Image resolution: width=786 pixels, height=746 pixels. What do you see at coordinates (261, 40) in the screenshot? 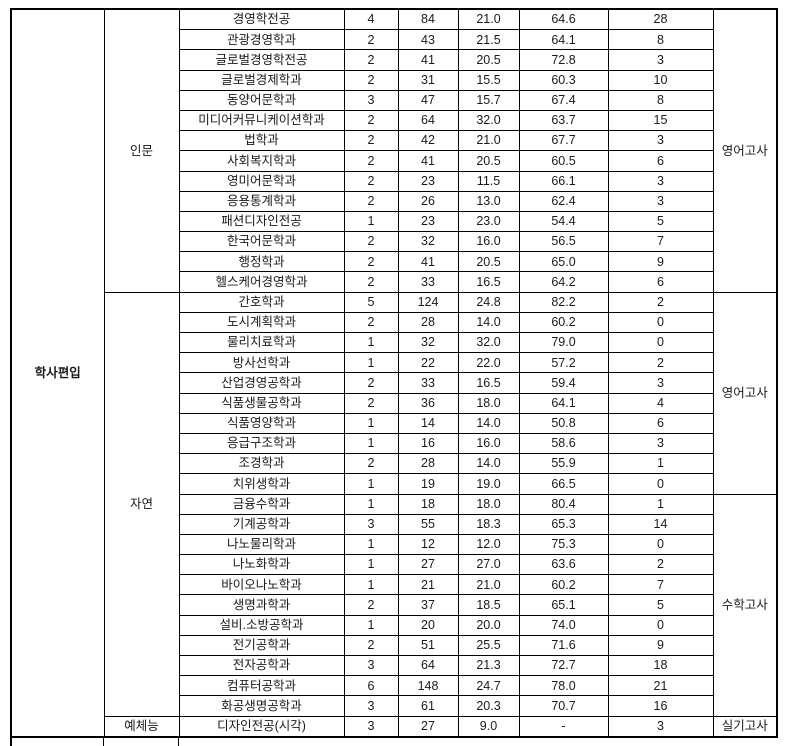
I see `department-cell: 관광경영학과` at bounding box center [261, 40].